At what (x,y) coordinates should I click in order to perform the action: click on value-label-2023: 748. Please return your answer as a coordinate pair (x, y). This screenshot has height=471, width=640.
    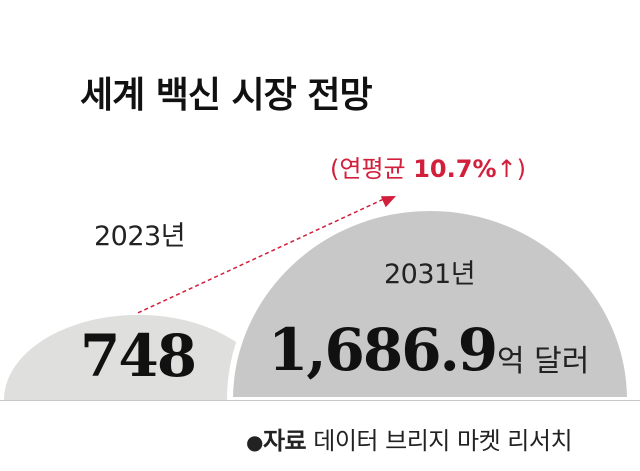
    Looking at the image, I should click on (138, 356).